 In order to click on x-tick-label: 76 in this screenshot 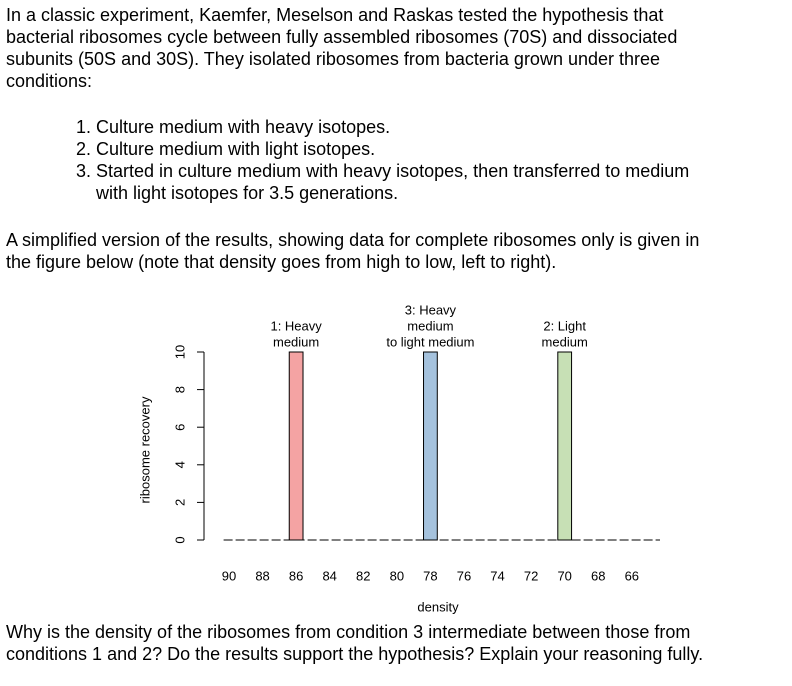, I will do `click(464, 575)`.